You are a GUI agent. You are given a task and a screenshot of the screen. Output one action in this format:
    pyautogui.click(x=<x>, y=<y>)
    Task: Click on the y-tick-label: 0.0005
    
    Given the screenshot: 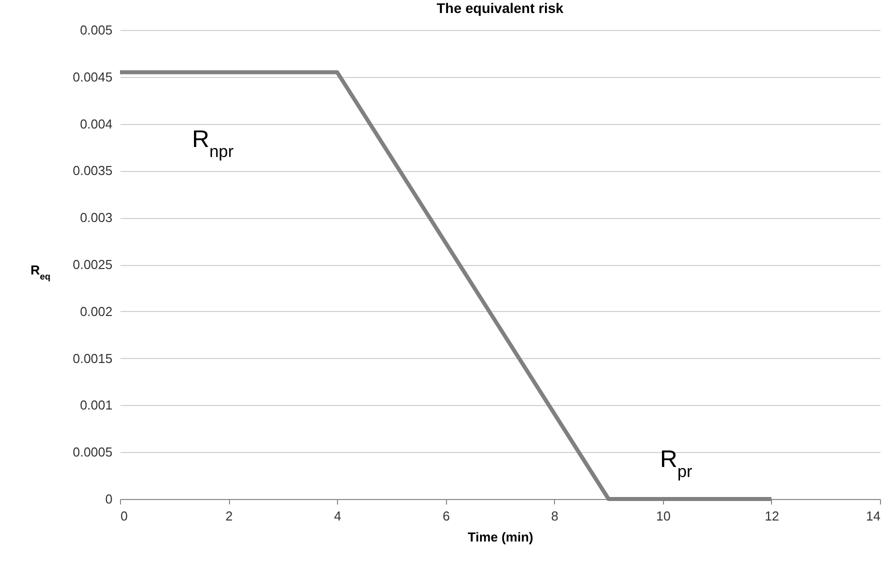 What is the action you would take?
    pyautogui.click(x=92, y=452)
    